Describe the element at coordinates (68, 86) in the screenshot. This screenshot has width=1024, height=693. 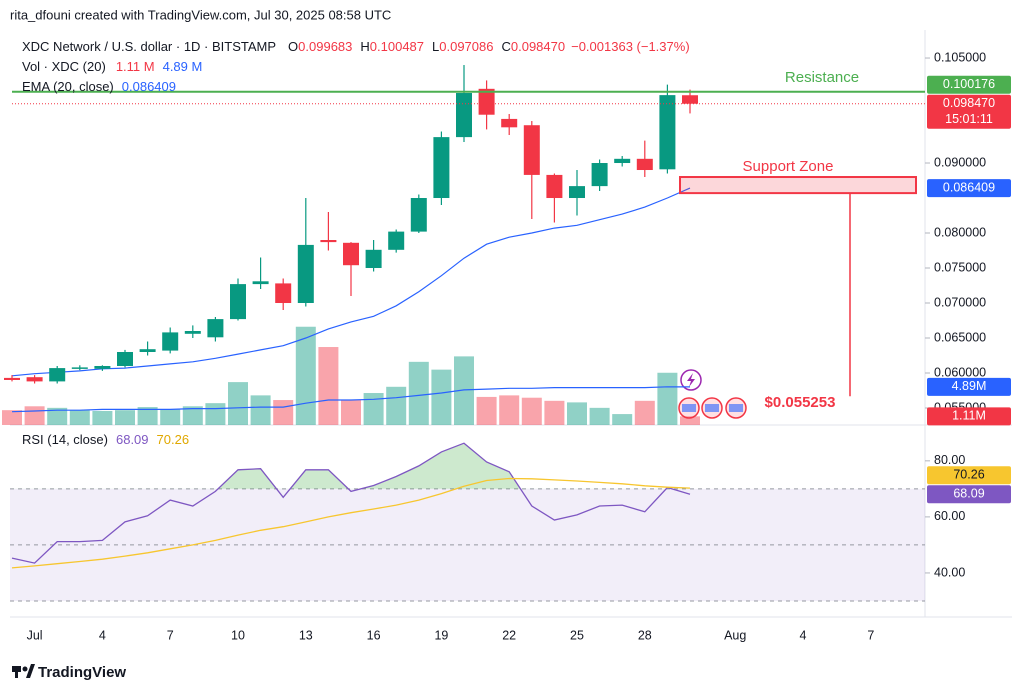
I see `legend-ema-label: EMA (20, close)` at that location.